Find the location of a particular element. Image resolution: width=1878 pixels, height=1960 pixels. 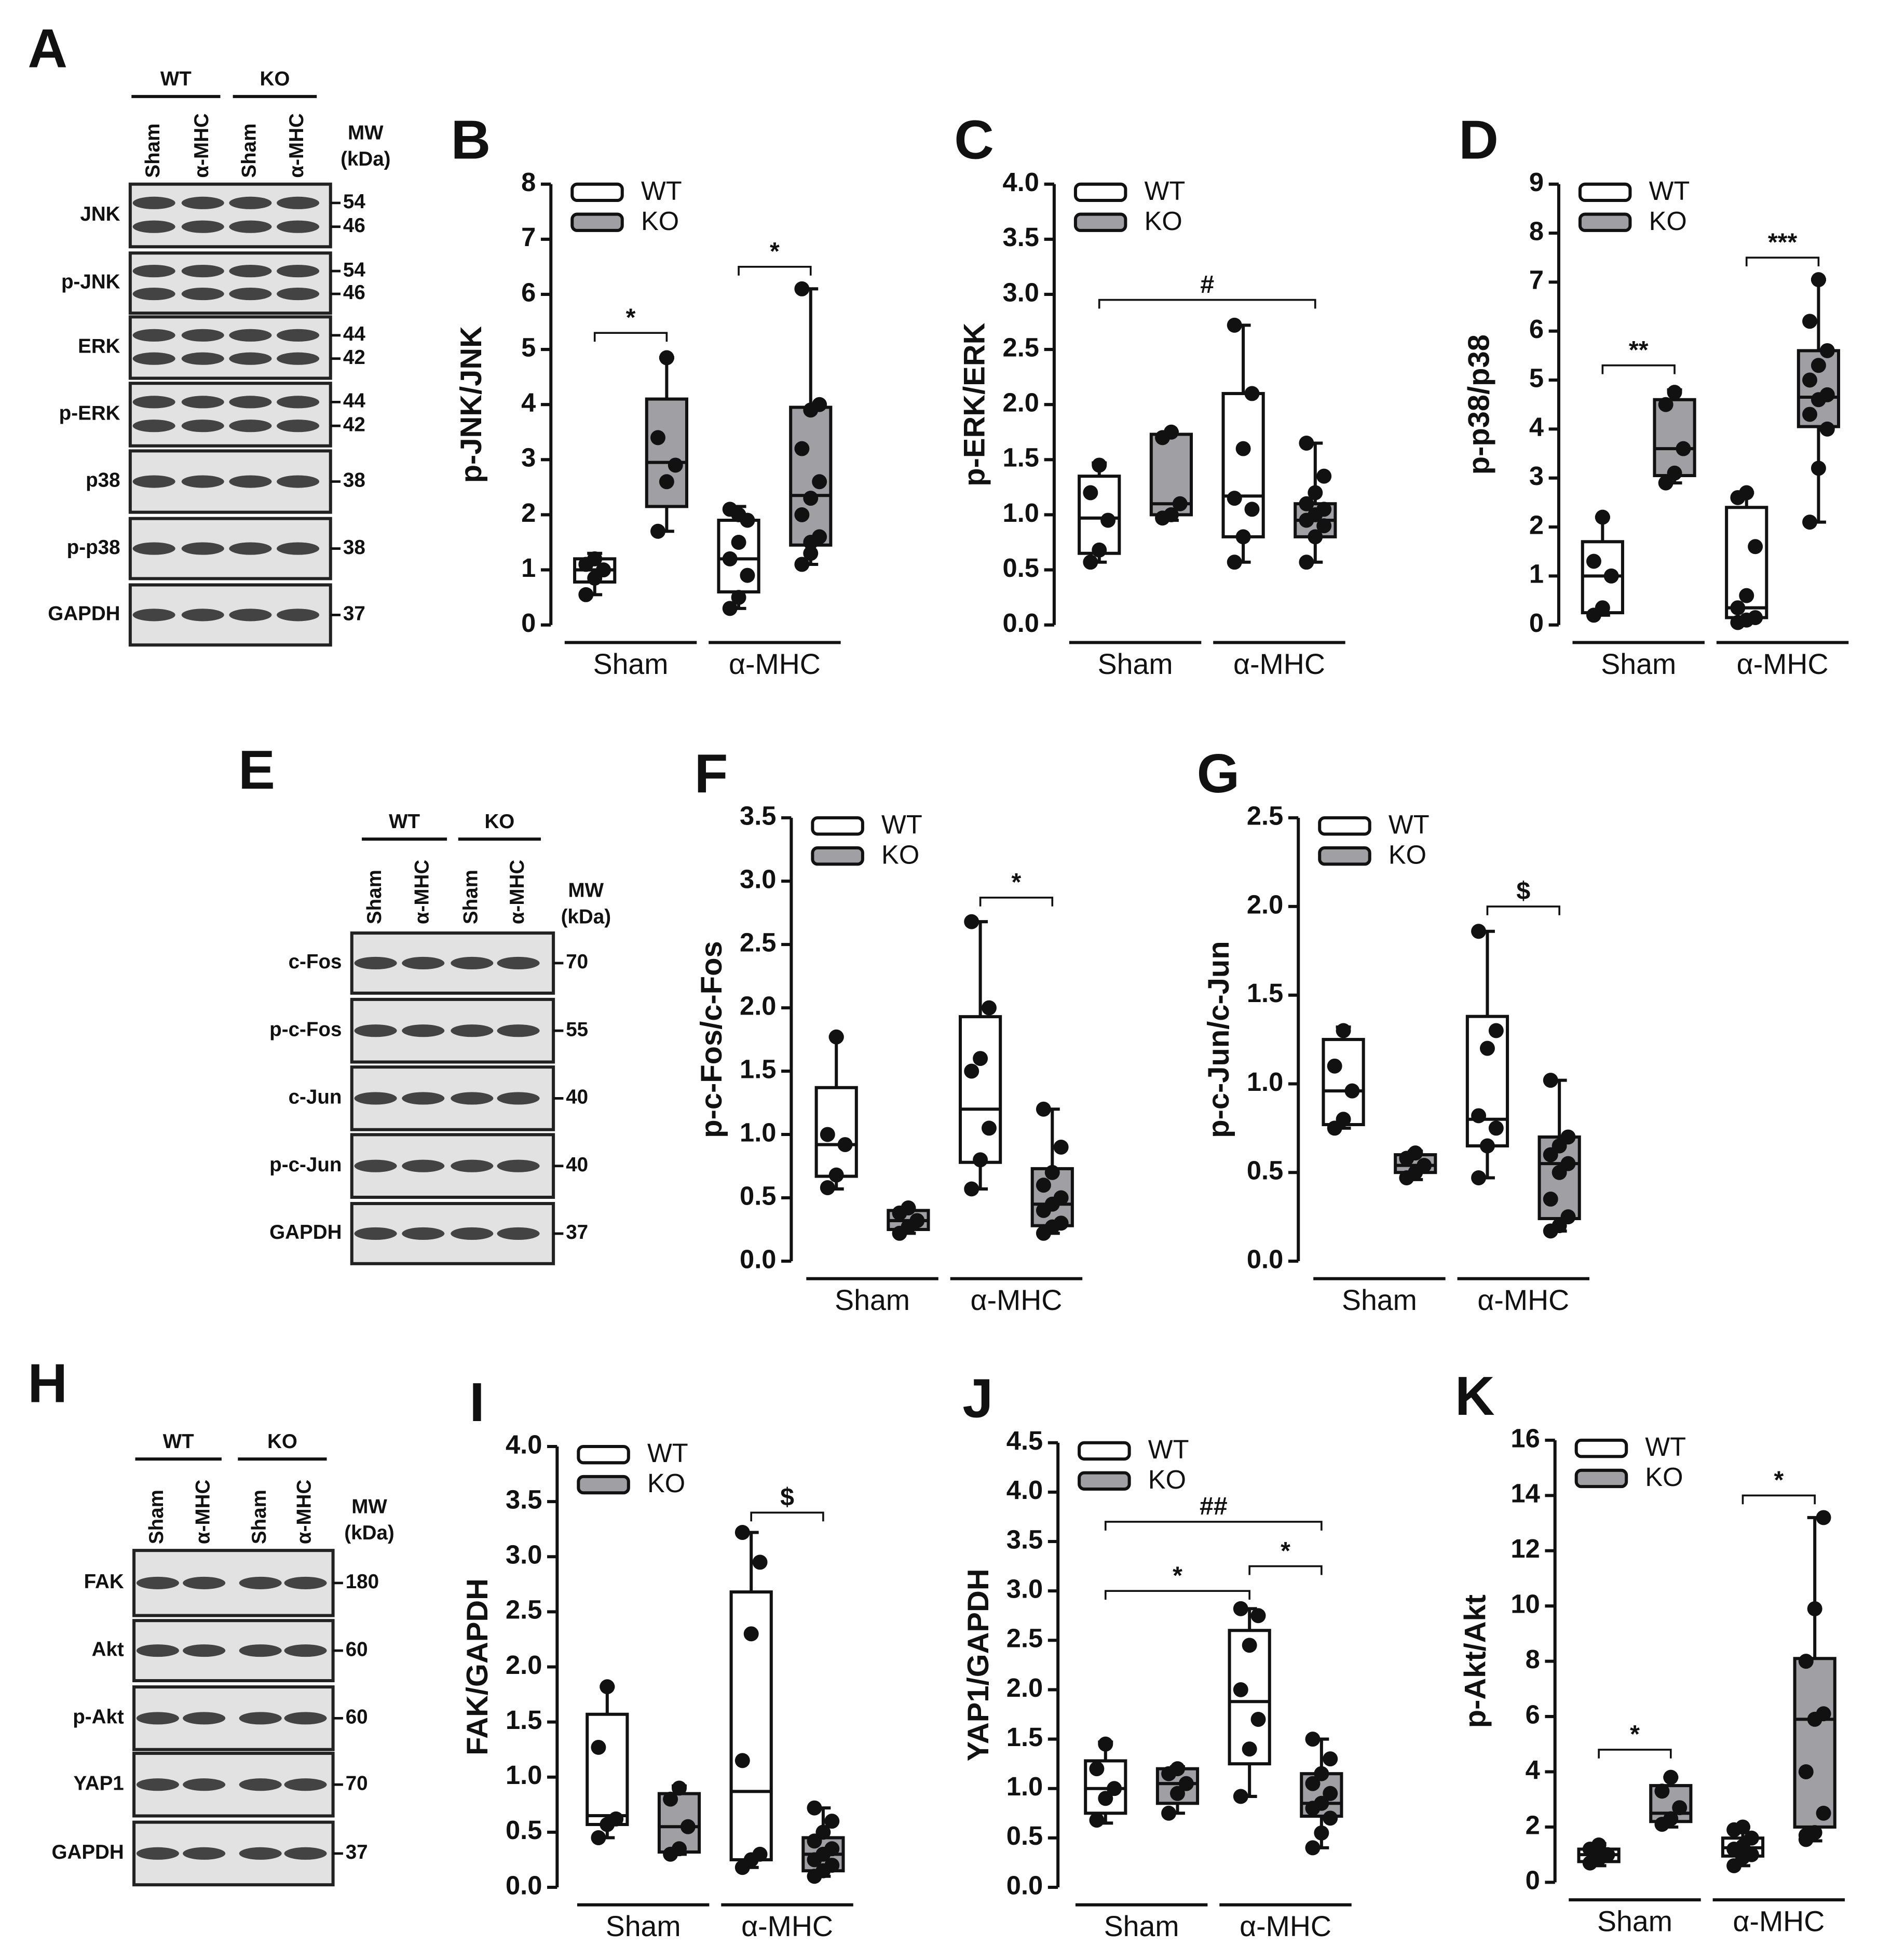

row-label: GAPDH is located at coordinates (305, 1232).